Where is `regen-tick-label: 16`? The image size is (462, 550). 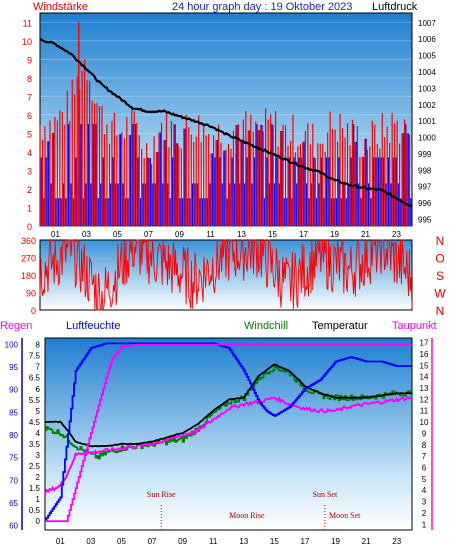 regen-tick-label: 16 is located at coordinates (424, 354).